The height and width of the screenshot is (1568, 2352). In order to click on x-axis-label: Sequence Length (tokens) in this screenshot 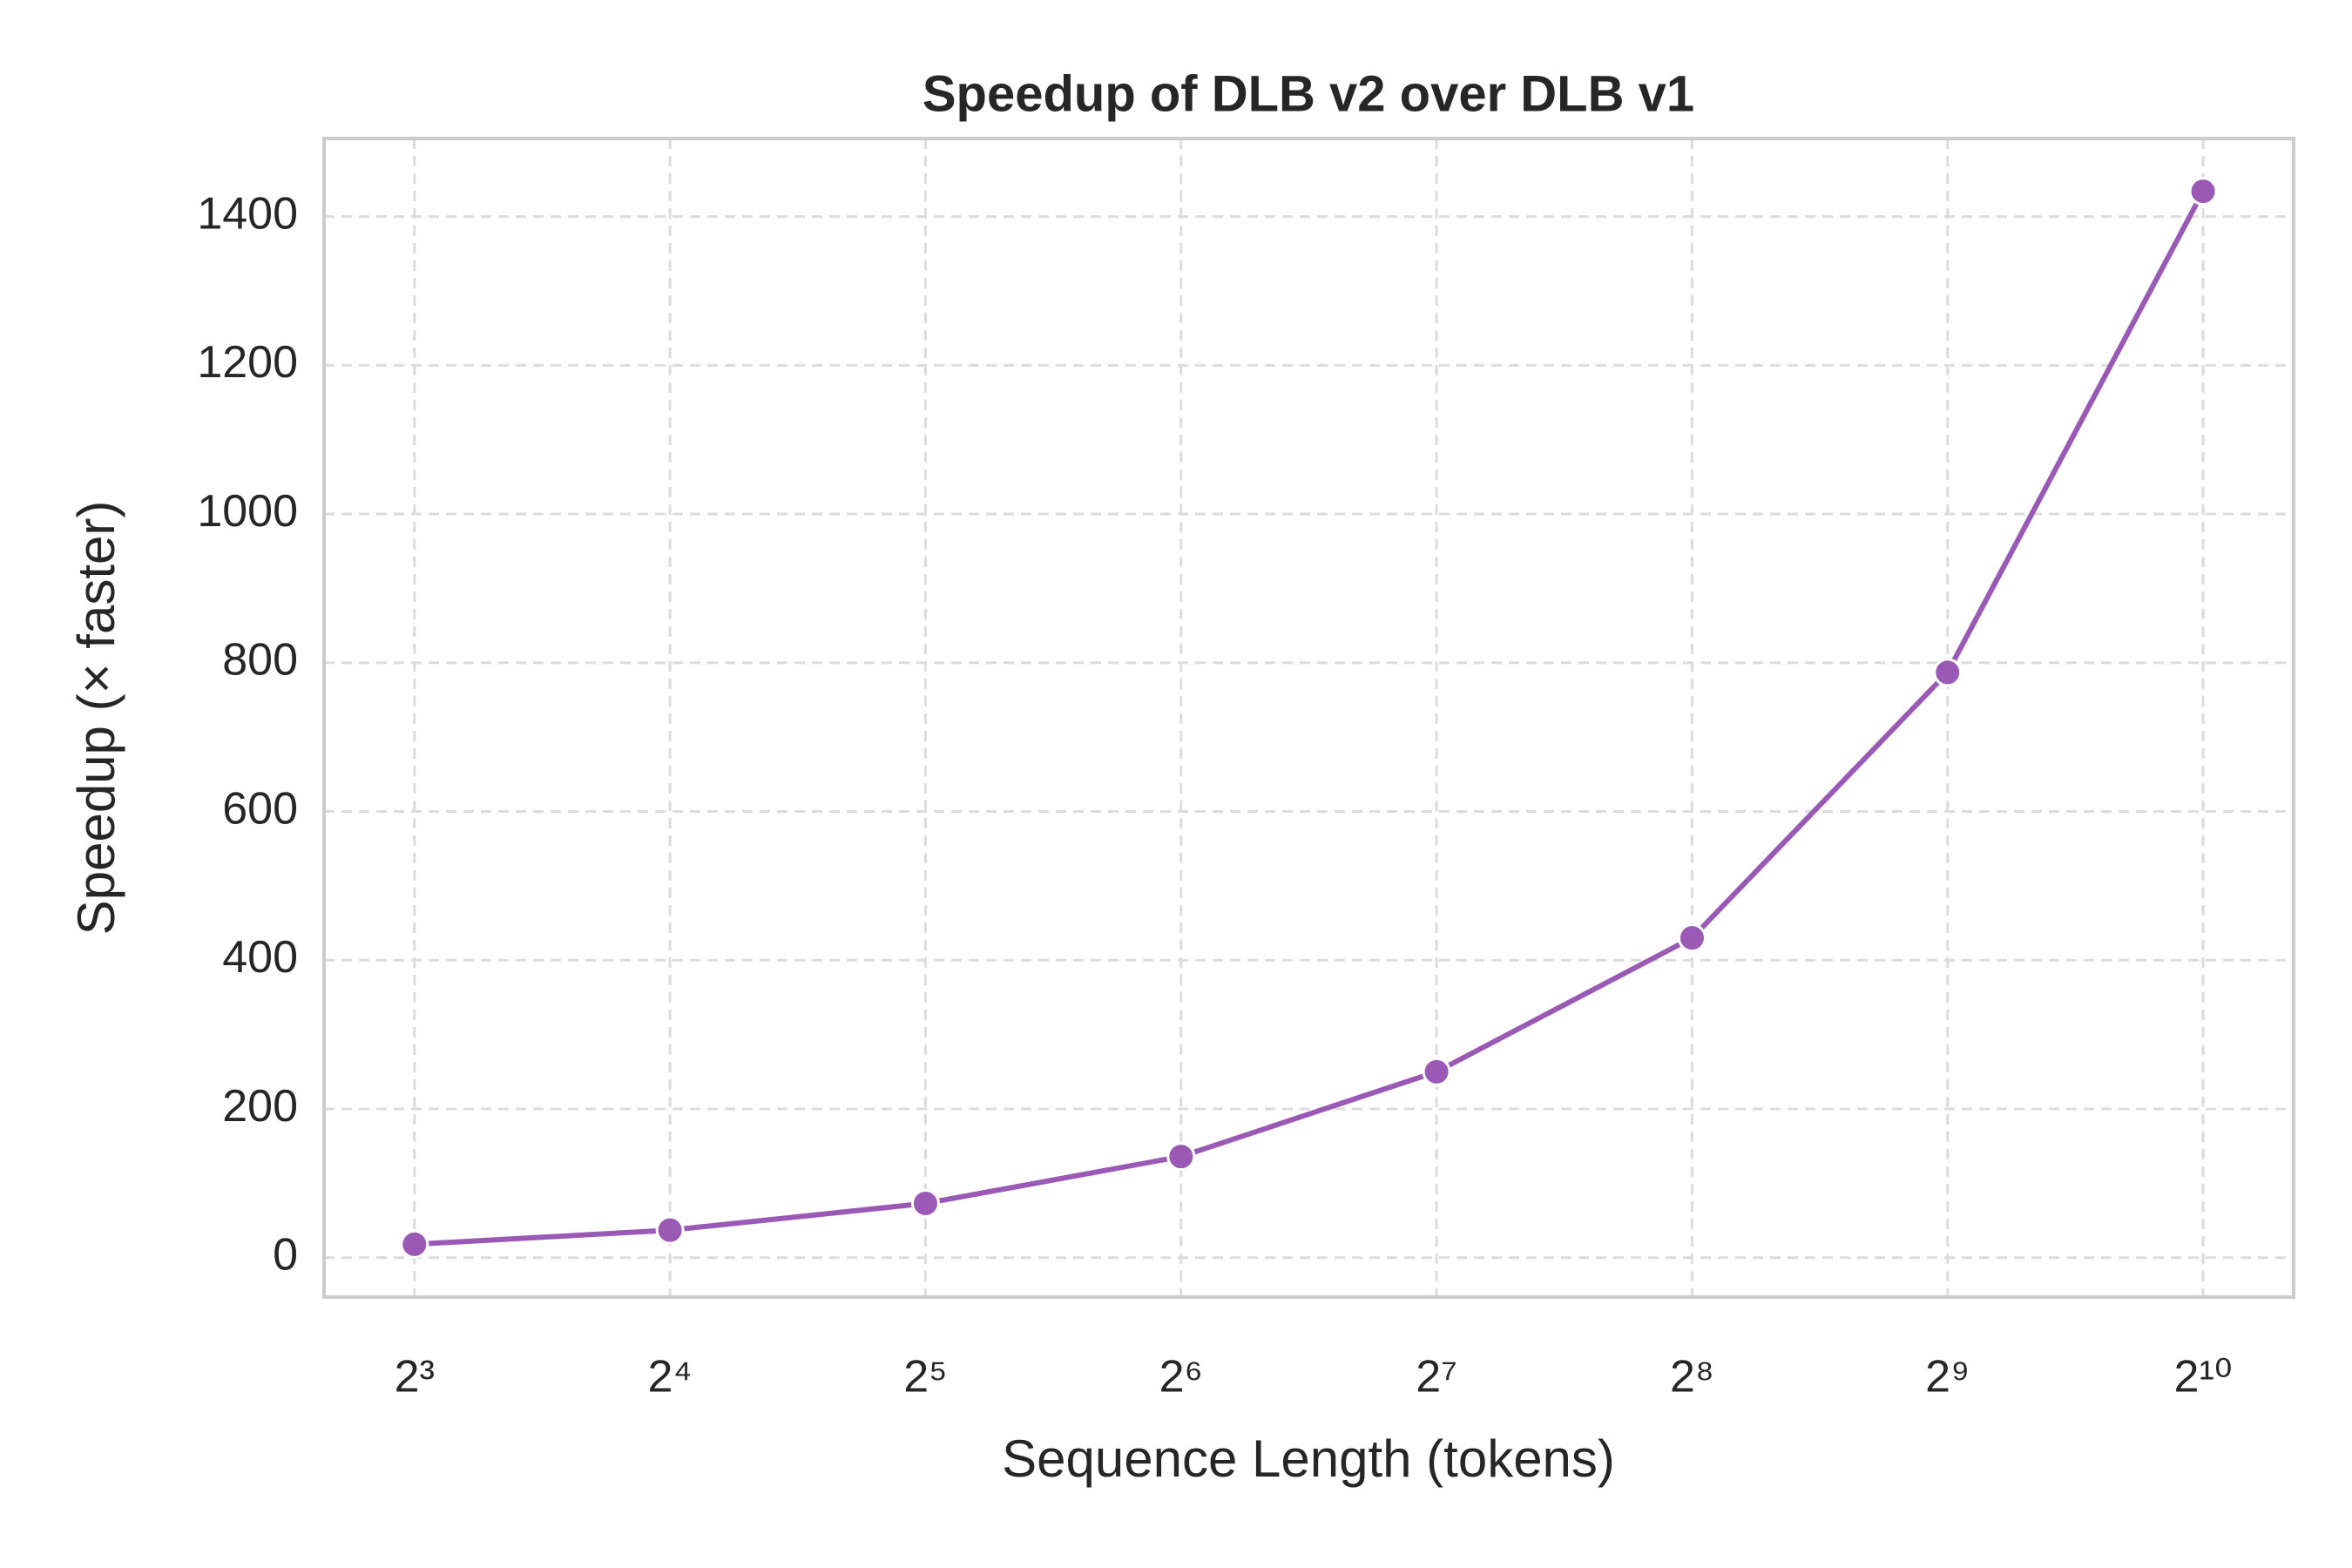, I will do `click(1309, 1458)`.